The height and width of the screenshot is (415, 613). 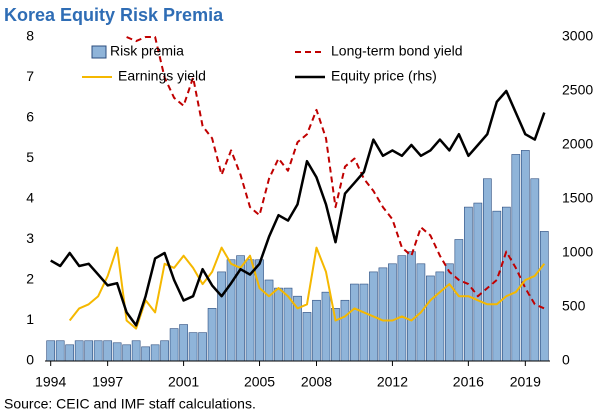 What do you see at coordinates (30, 36) in the screenshot?
I see `y-tick-label: 8` at bounding box center [30, 36].